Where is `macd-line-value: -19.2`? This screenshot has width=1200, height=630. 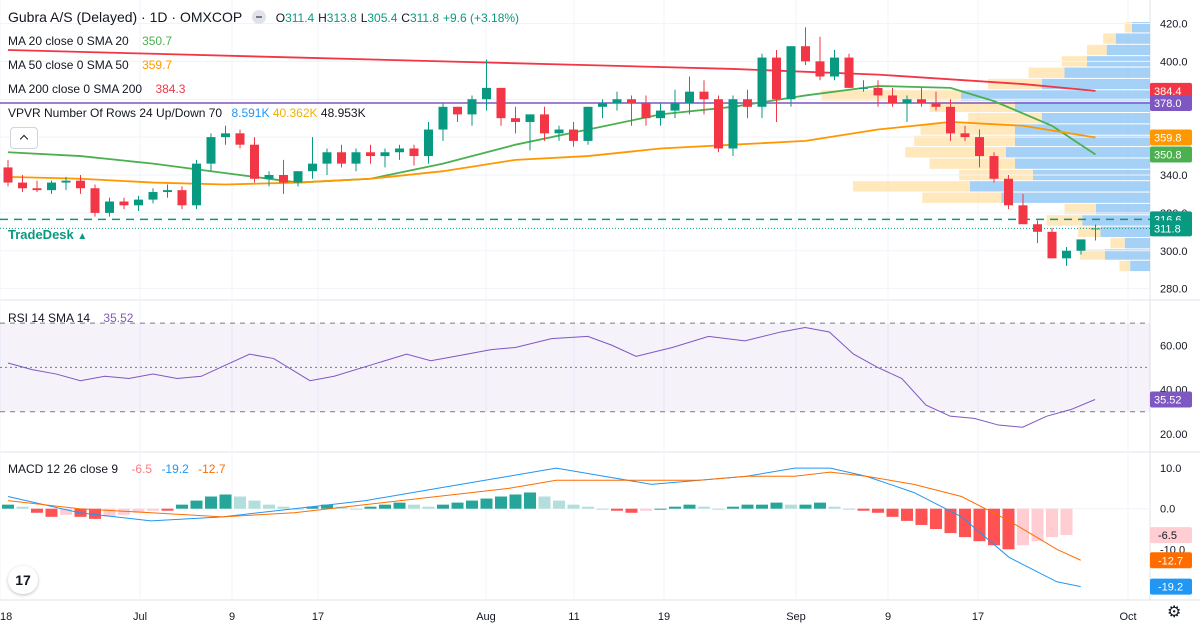
macd-line-value: -19.2 is located at coordinates (175, 469).